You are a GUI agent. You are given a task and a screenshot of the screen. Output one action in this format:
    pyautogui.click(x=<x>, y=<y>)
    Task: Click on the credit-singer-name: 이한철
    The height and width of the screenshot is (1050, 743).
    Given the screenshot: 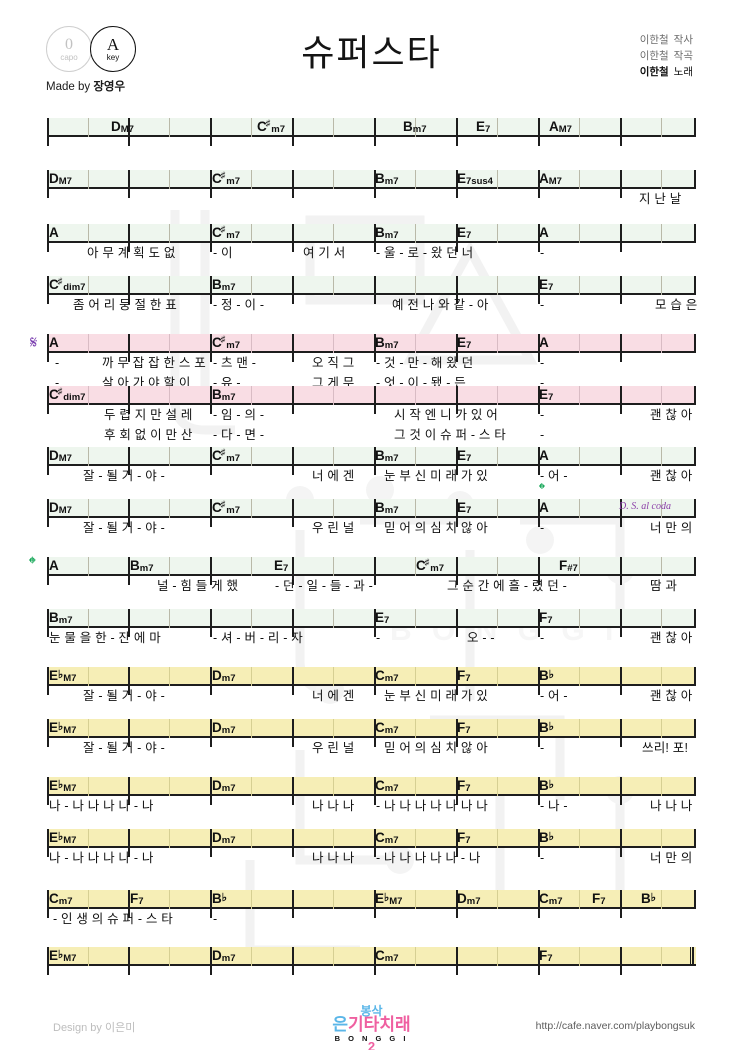 What is the action you would take?
    pyautogui.click(x=654, y=72)
    